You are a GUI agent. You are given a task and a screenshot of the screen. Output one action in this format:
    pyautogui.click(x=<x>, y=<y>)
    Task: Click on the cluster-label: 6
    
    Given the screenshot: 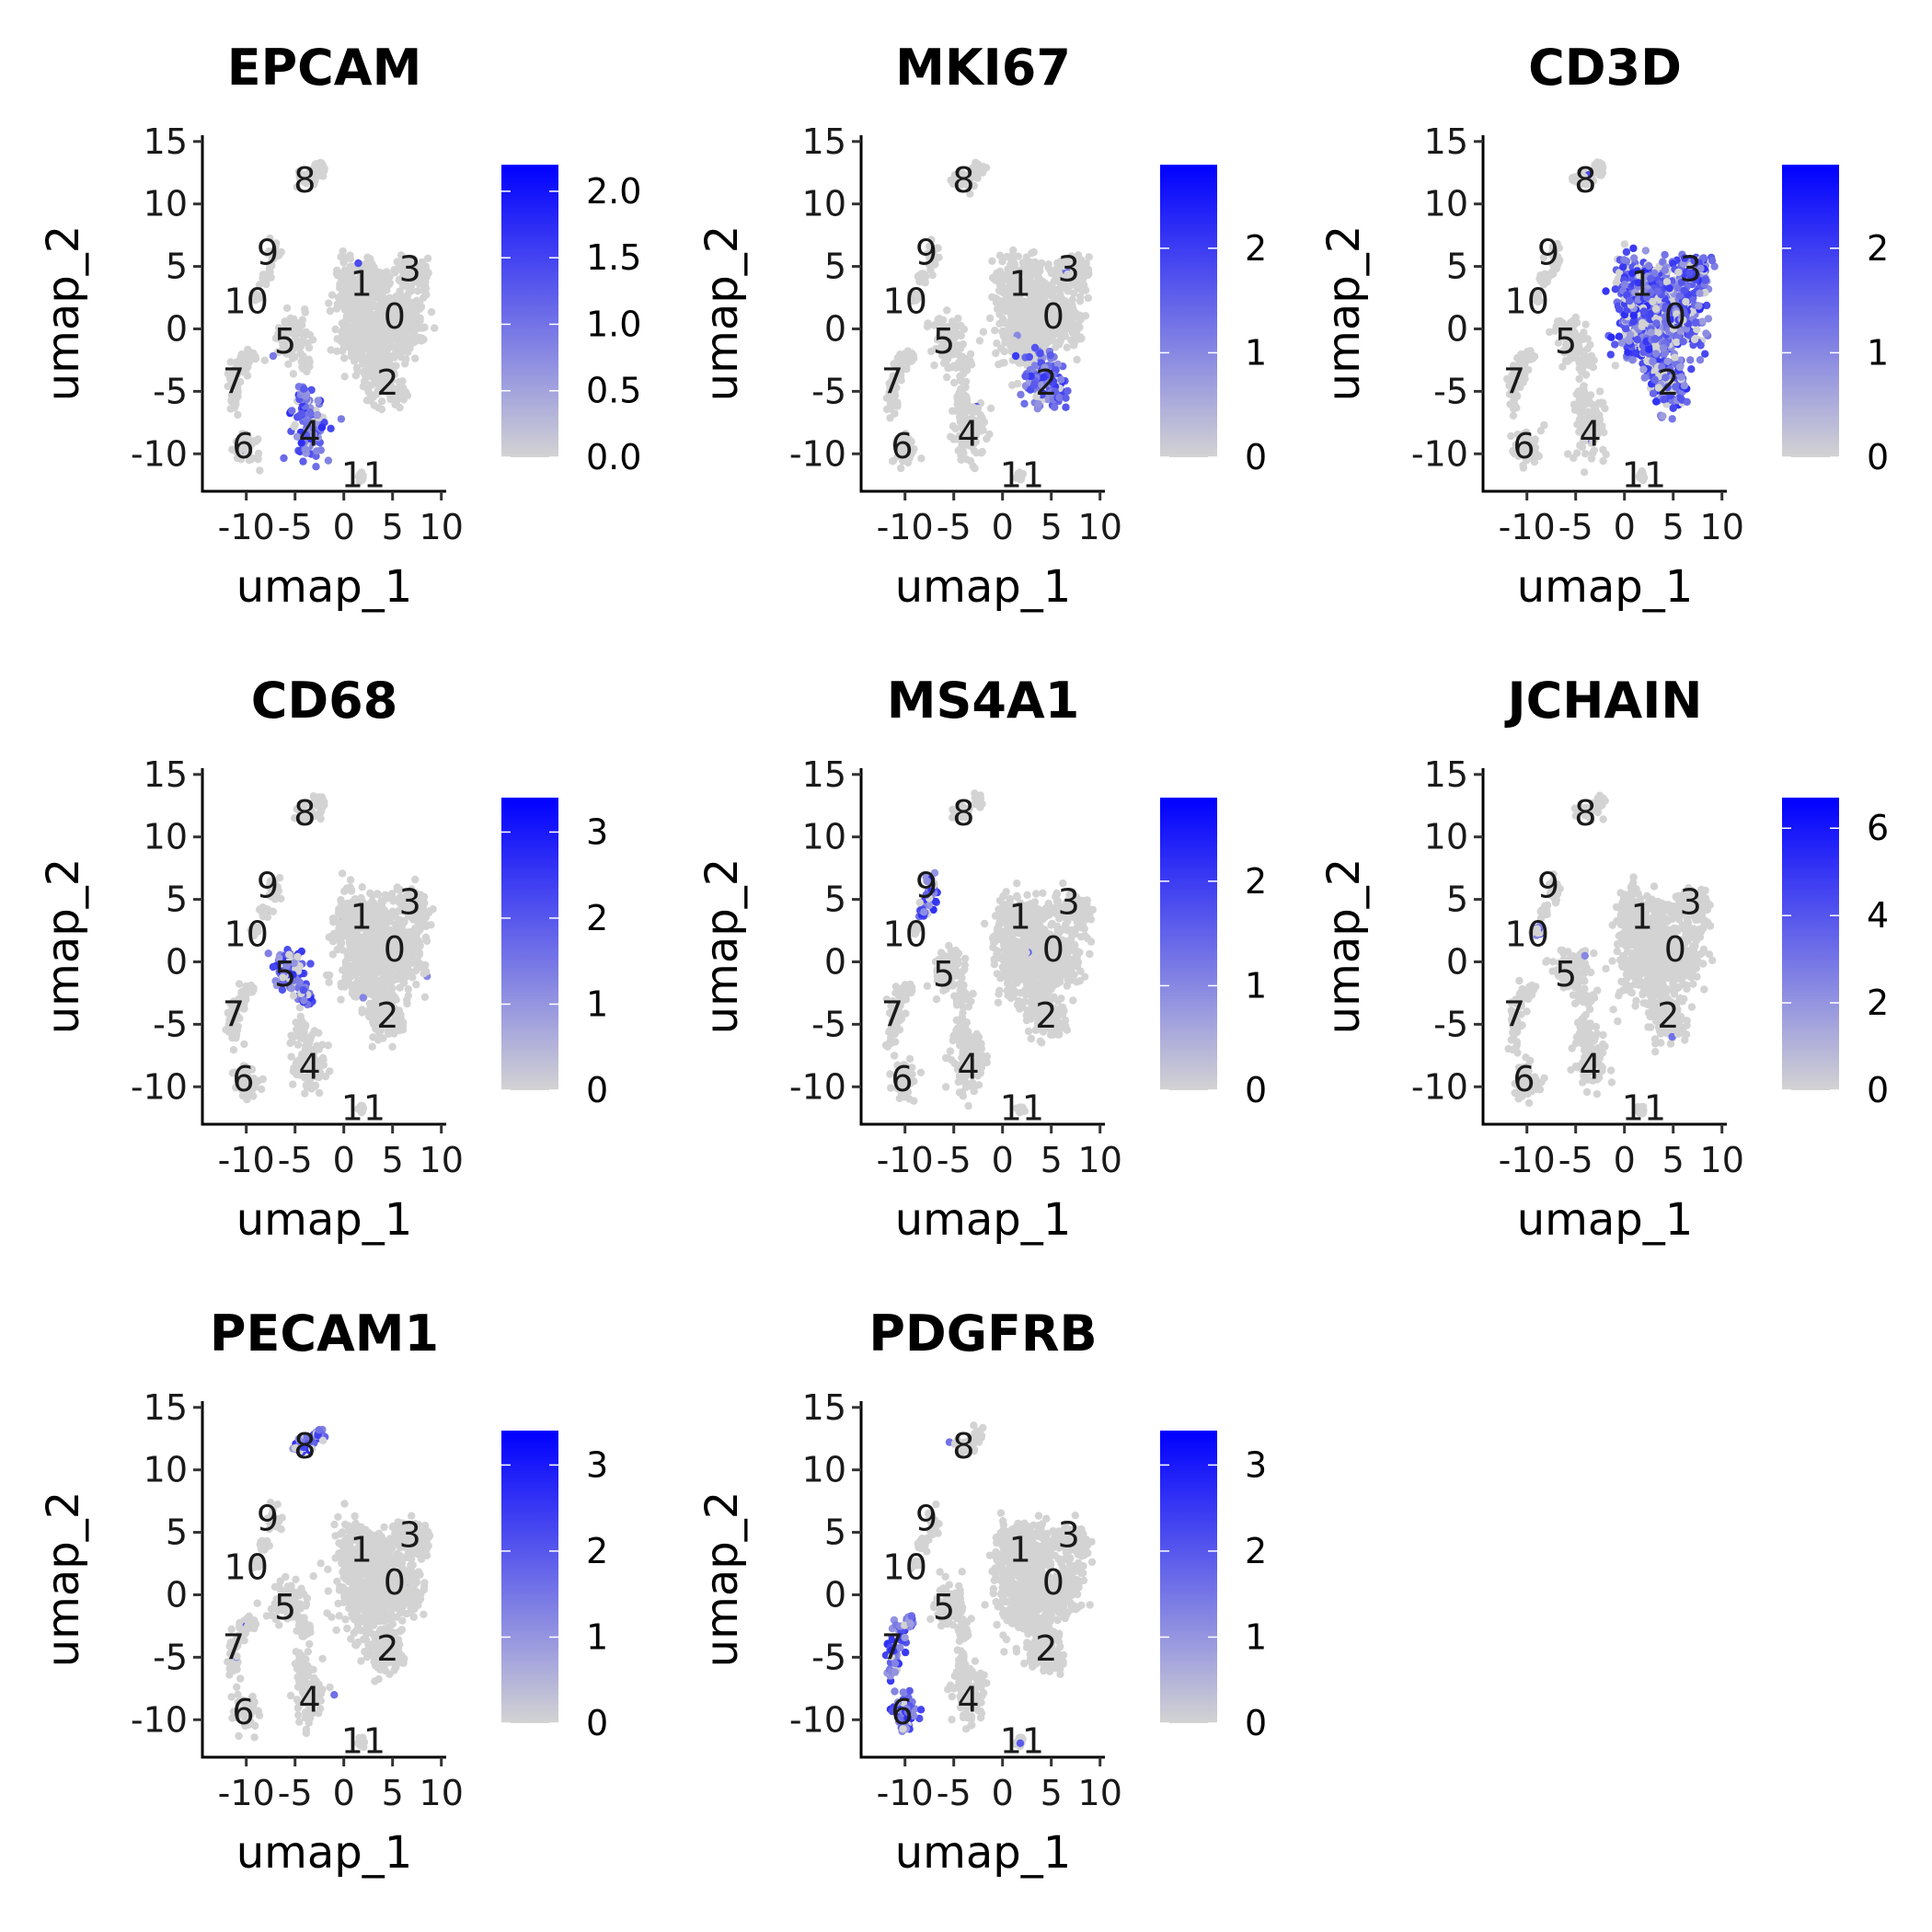 What is the action you would take?
    pyautogui.click(x=243, y=446)
    